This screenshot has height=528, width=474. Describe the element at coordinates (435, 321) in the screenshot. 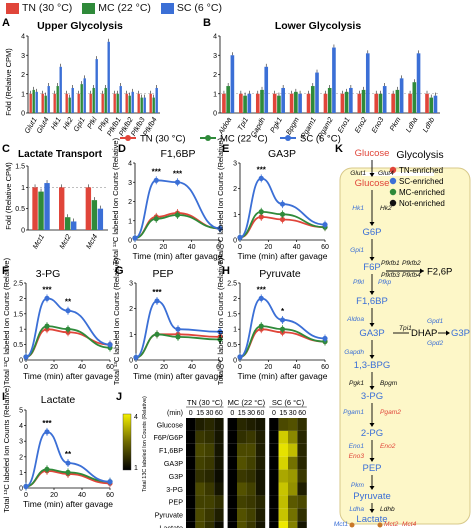

I see `enzyme-label: Gpd1` at that location.